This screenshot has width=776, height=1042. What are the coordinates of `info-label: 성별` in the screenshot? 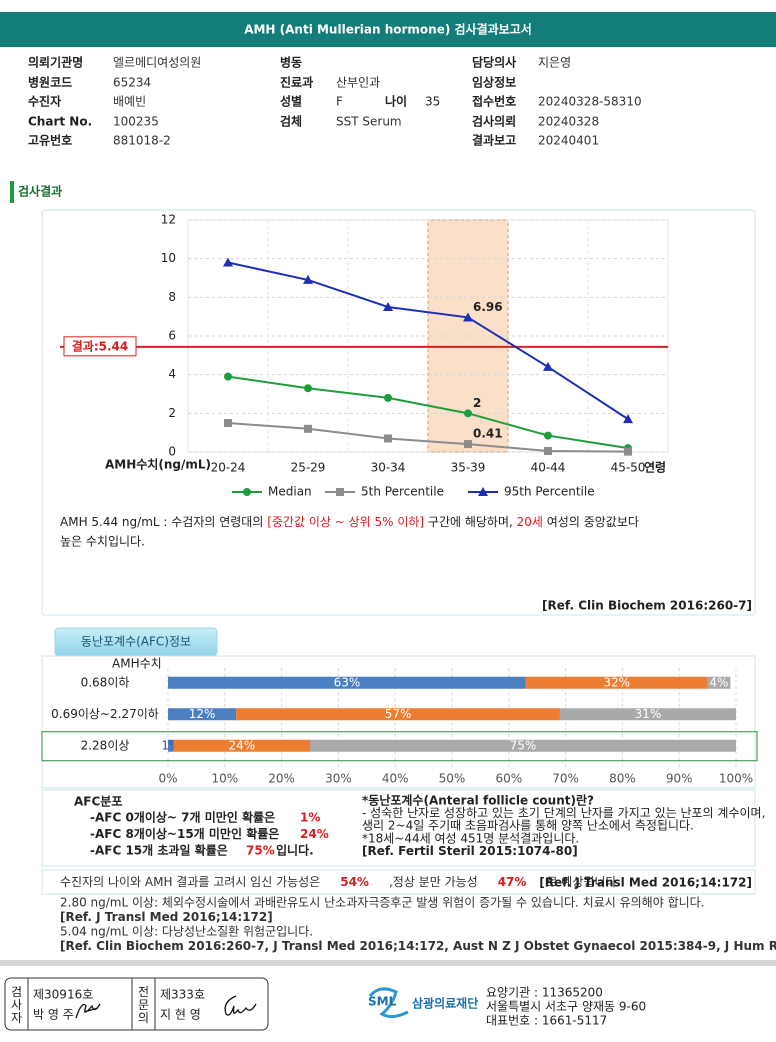 It's located at (291, 101).